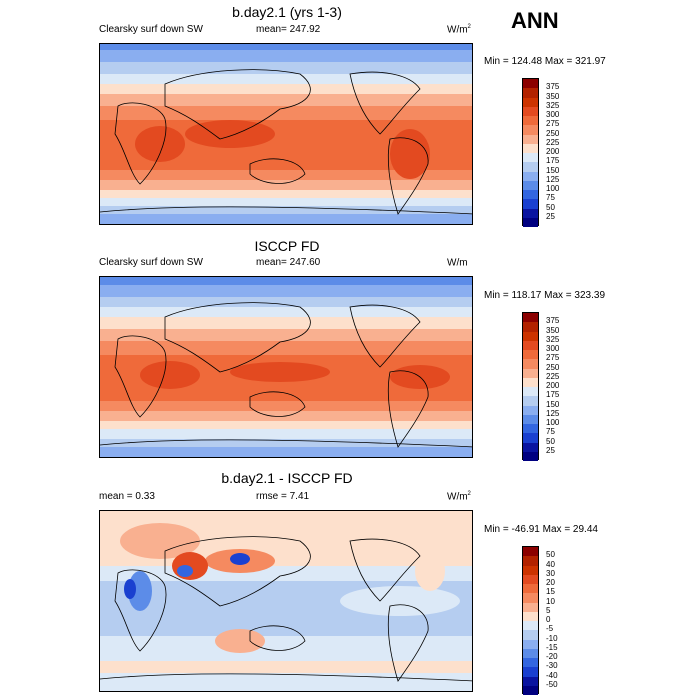 The width and height of the screenshot is (700, 700). I want to click on panel2-title: ISCCP FD, so click(287, 246).